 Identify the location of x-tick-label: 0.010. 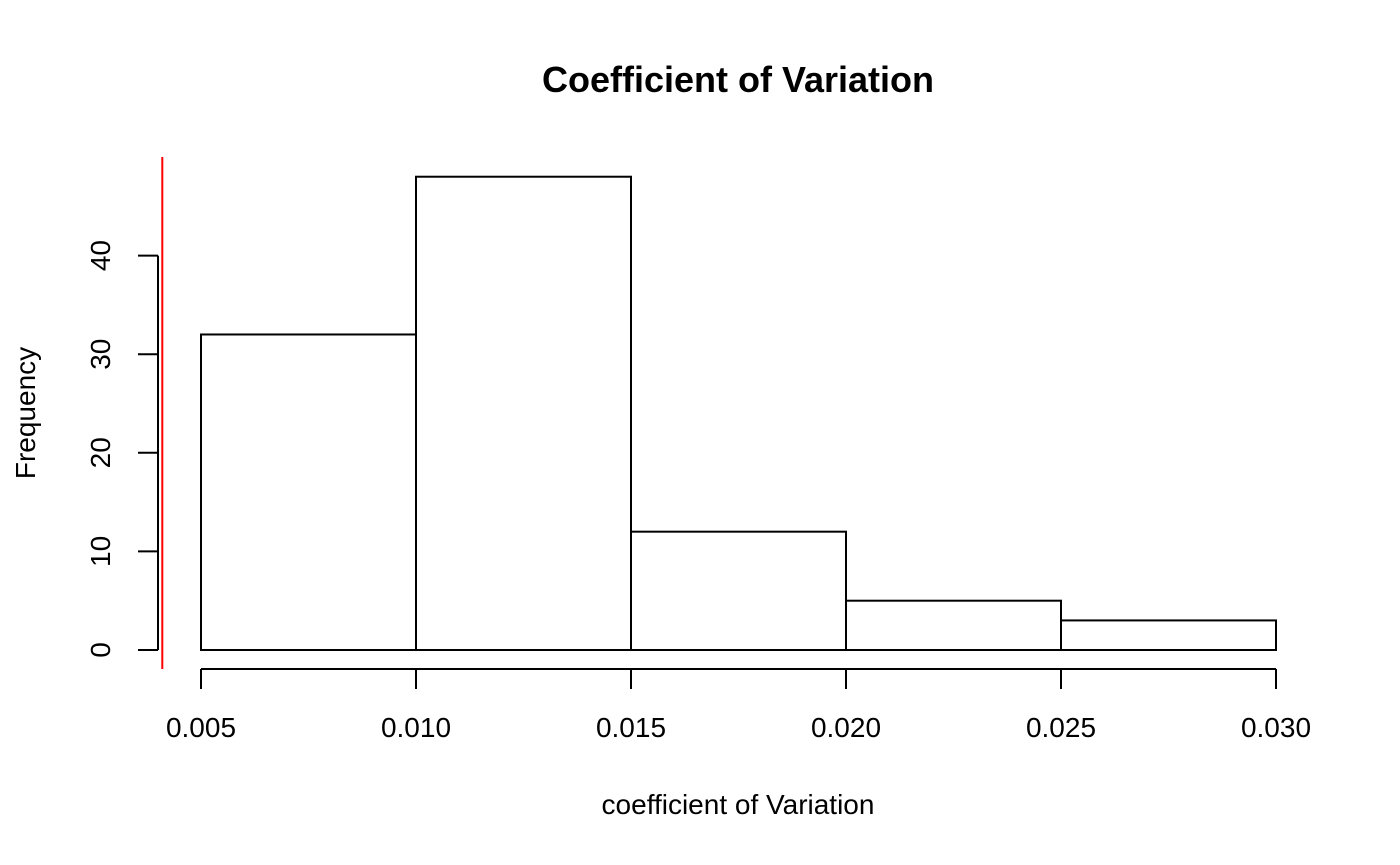
(416, 727).